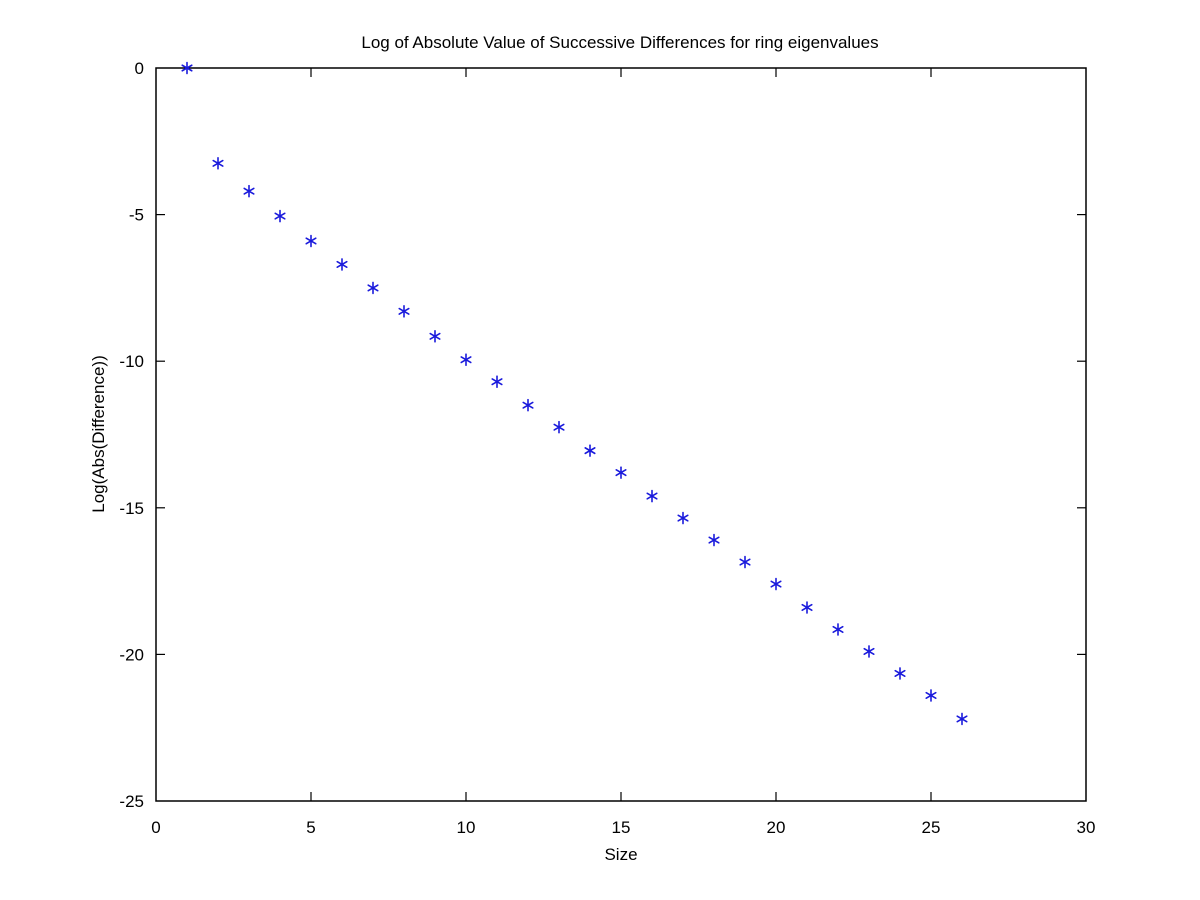 The image size is (1200, 900). I want to click on x-tick-label: 0, so click(155, 827).